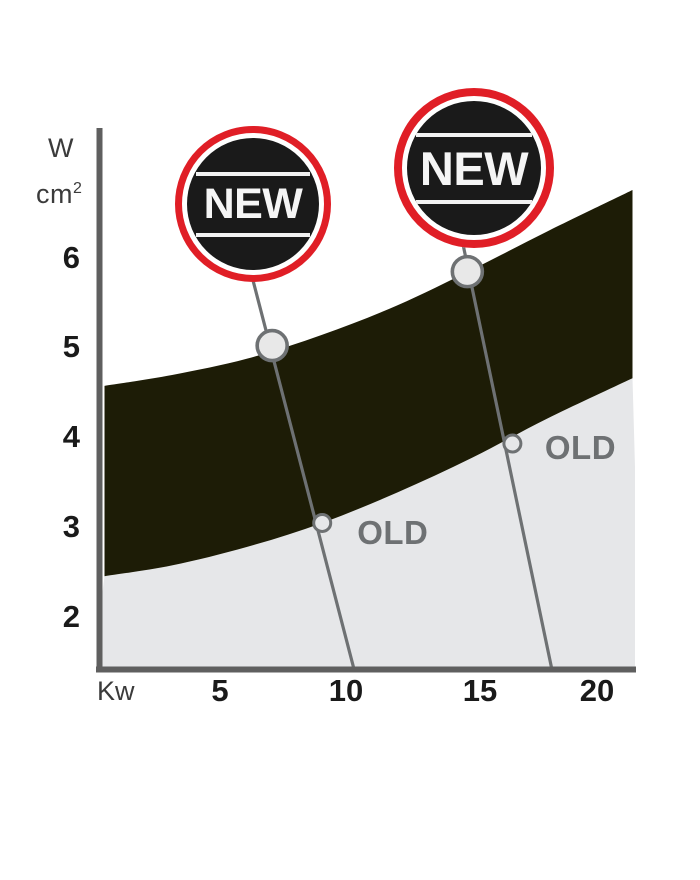  I want to click on x-tick-label-20: 20, so click(597, 690).